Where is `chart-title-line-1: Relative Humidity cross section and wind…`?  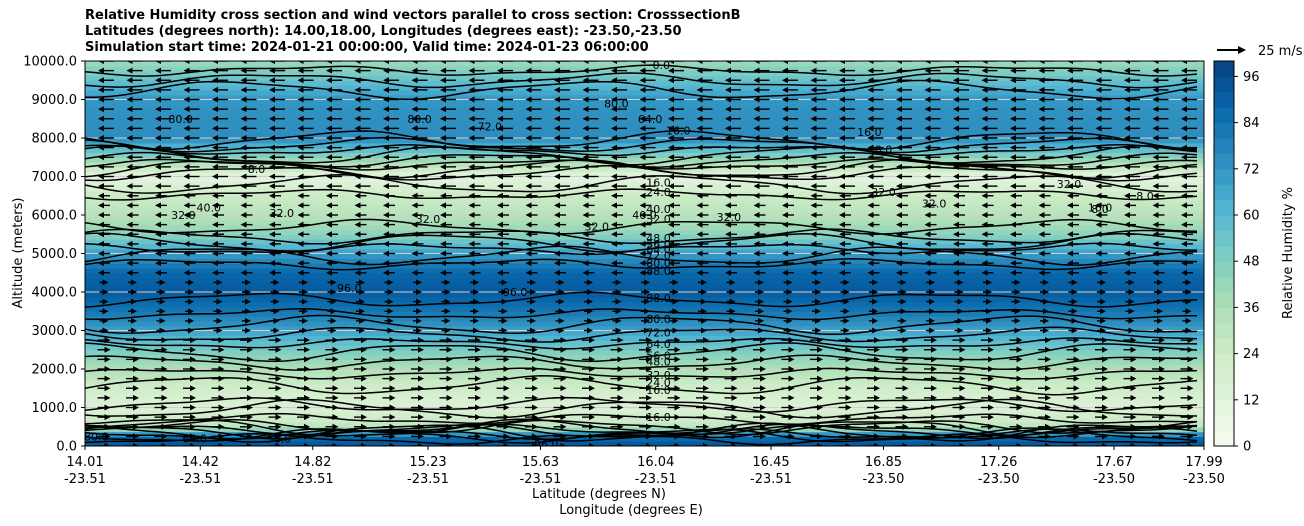
chart-title-line-1: Relative Humidity cross section and wind… is located at coordinates (413, 15).